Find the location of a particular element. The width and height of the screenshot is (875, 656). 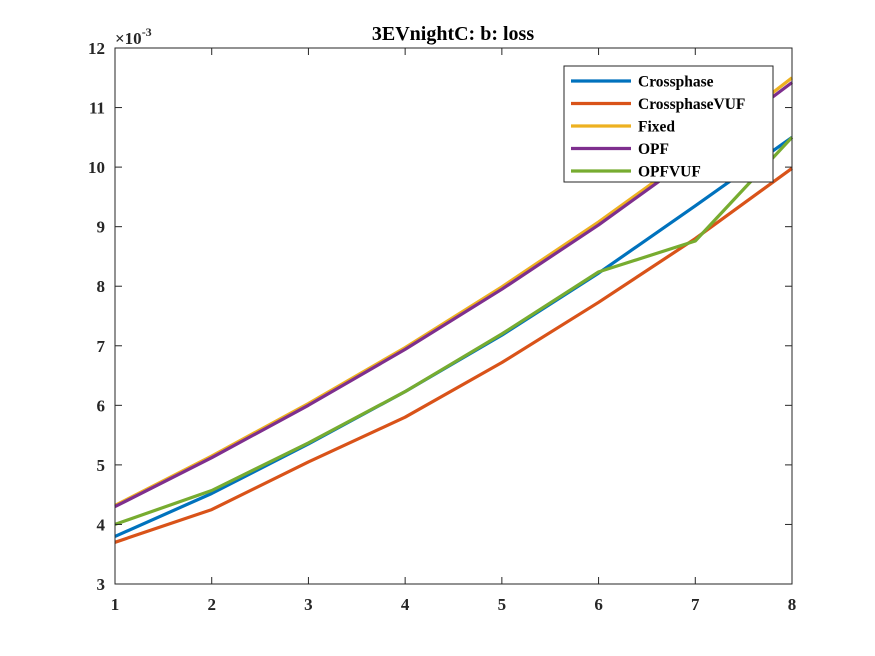

legend: Crossphase CrossphaseVUF Fixed OPF OPFVUF is located at coordinates (668, 124).